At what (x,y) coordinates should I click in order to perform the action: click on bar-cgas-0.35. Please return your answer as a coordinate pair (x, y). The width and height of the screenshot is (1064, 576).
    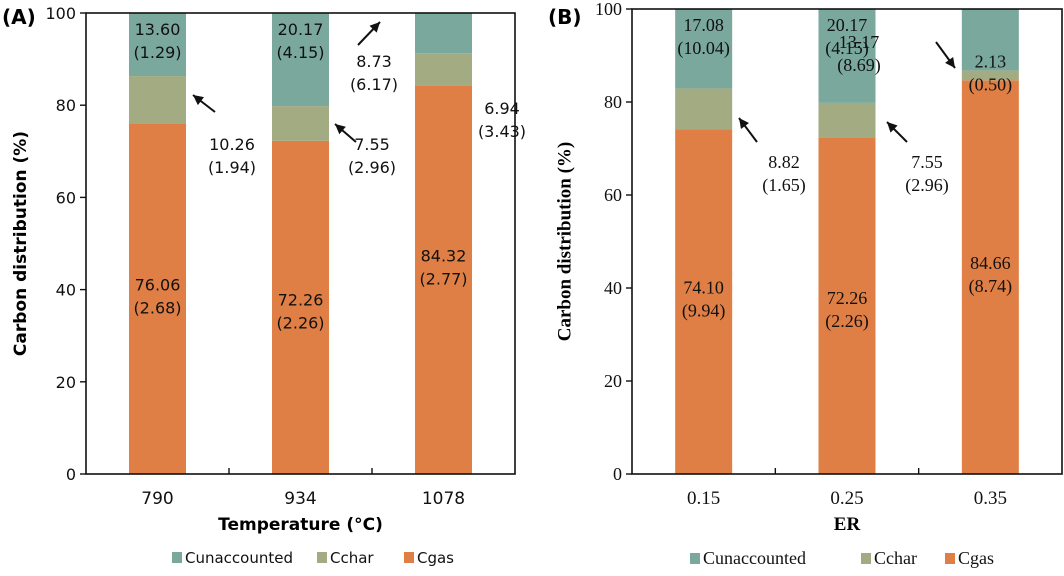
    Looking at the image, I should click on (990, 277).